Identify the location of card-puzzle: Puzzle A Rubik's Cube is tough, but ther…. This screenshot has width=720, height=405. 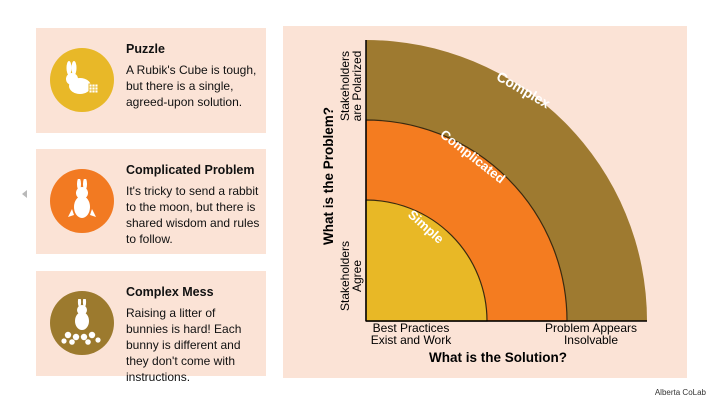
(151, 80).